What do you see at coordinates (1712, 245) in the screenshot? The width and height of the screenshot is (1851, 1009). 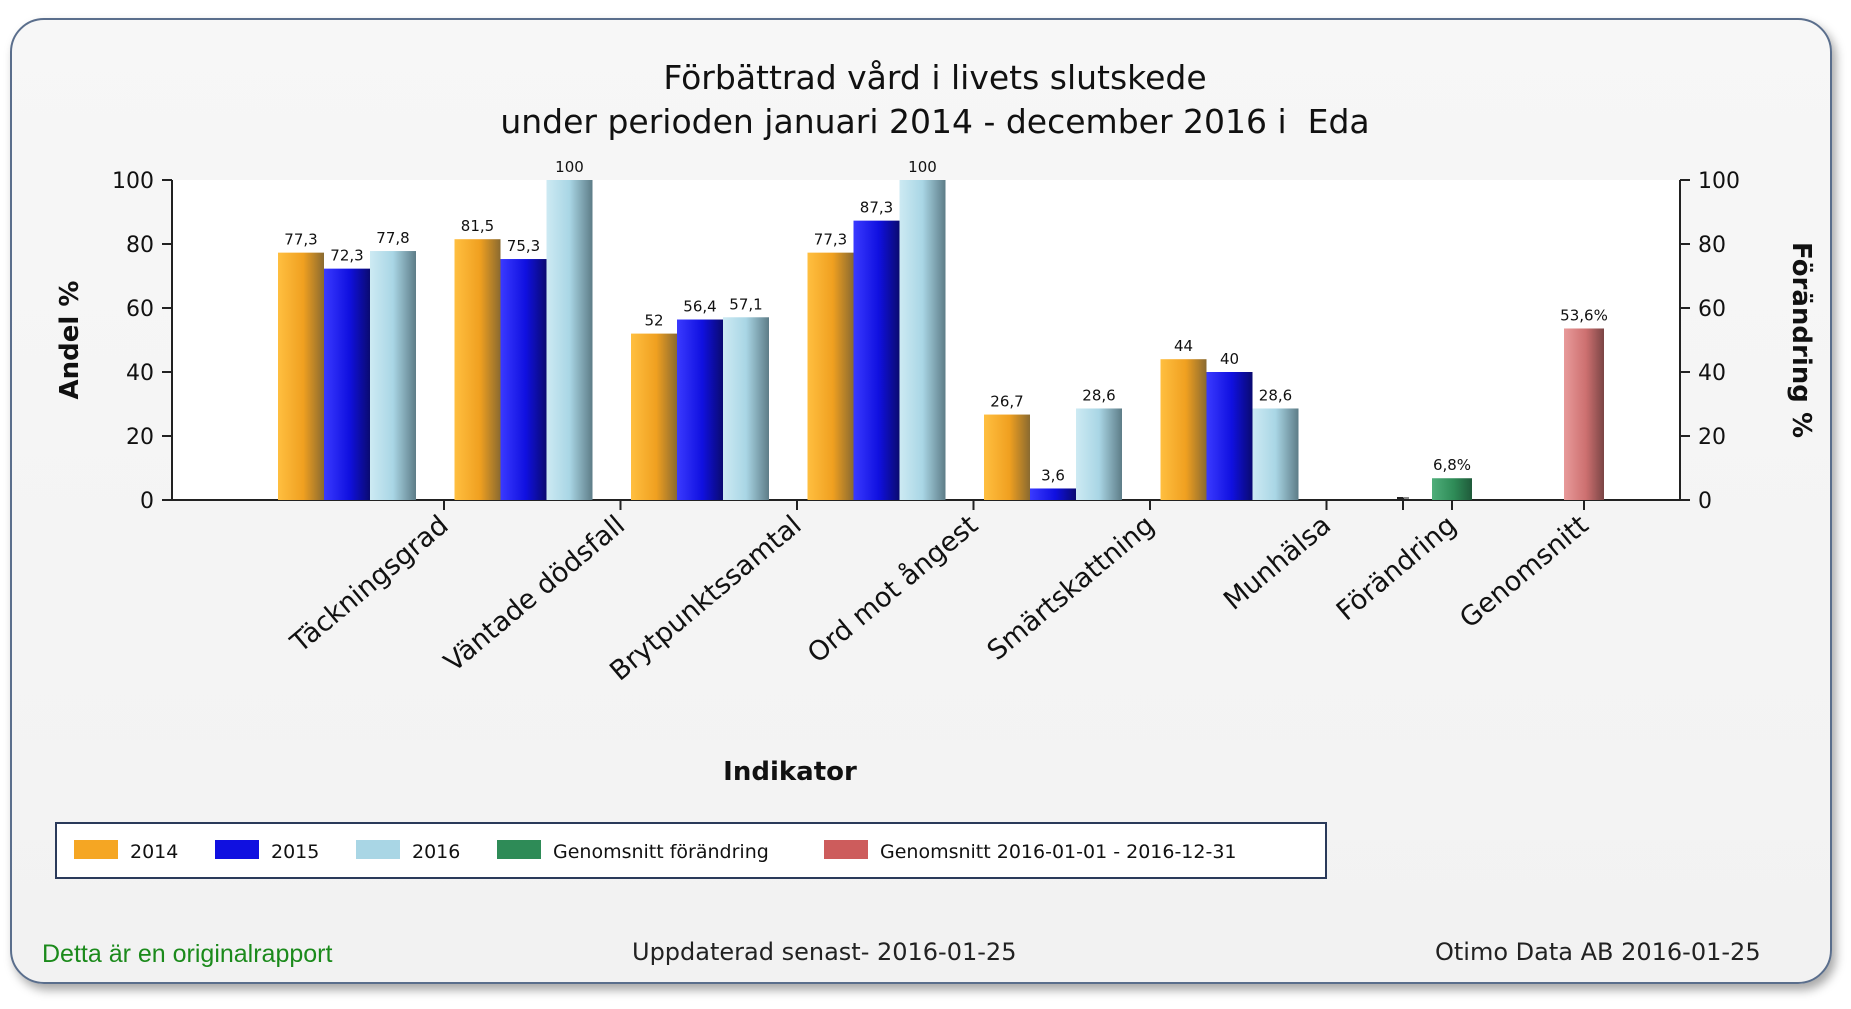 I see `y-tick-label-right: 80` at bounding box center [1712, 245].